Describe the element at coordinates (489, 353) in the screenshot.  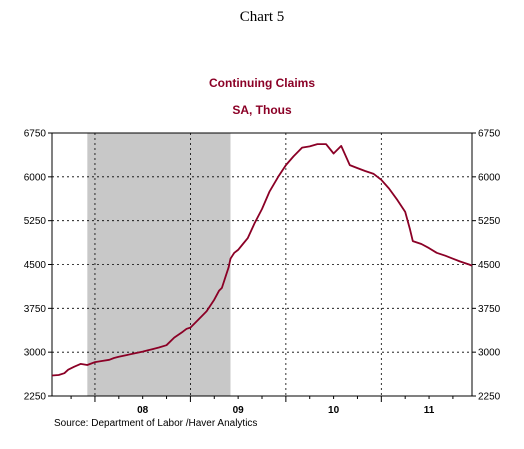
I see `y-tick-label-right: 3000` at that location.